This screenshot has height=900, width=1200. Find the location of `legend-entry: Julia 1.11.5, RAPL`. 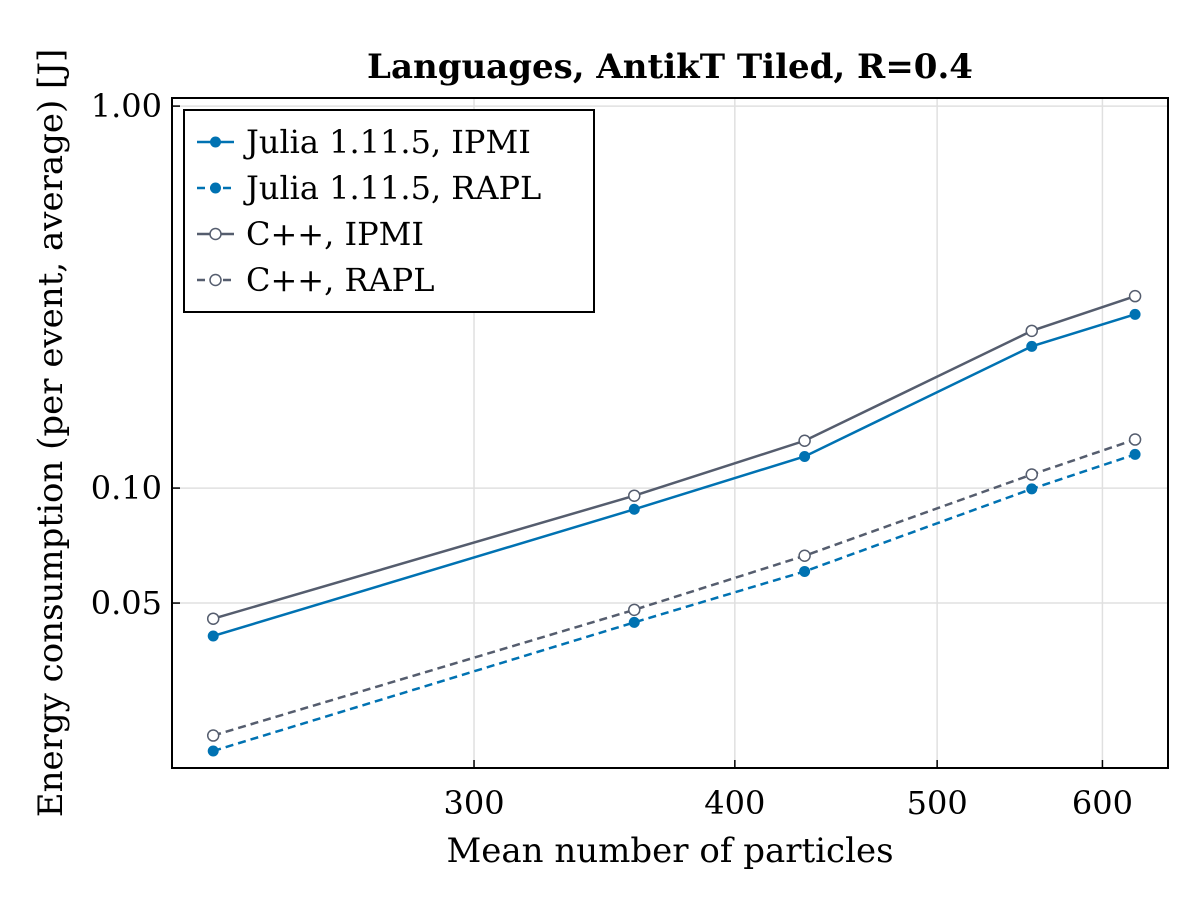

legend-entry: Julia 1.11.5, RAPL is located at coordinates (369, 188).